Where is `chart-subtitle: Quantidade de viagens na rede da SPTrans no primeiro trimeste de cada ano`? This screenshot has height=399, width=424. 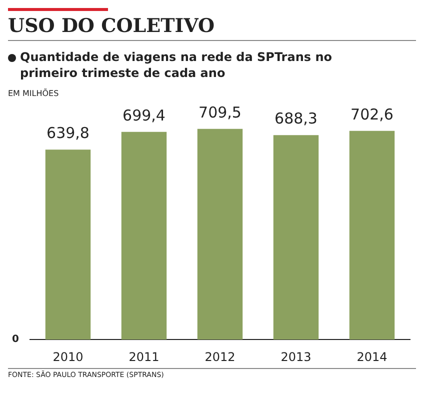 chart-subtitle: Quantidade de viagens na rede da SPTrans no primeiro trimeste de cada ano is located at coordinates (176, 65).